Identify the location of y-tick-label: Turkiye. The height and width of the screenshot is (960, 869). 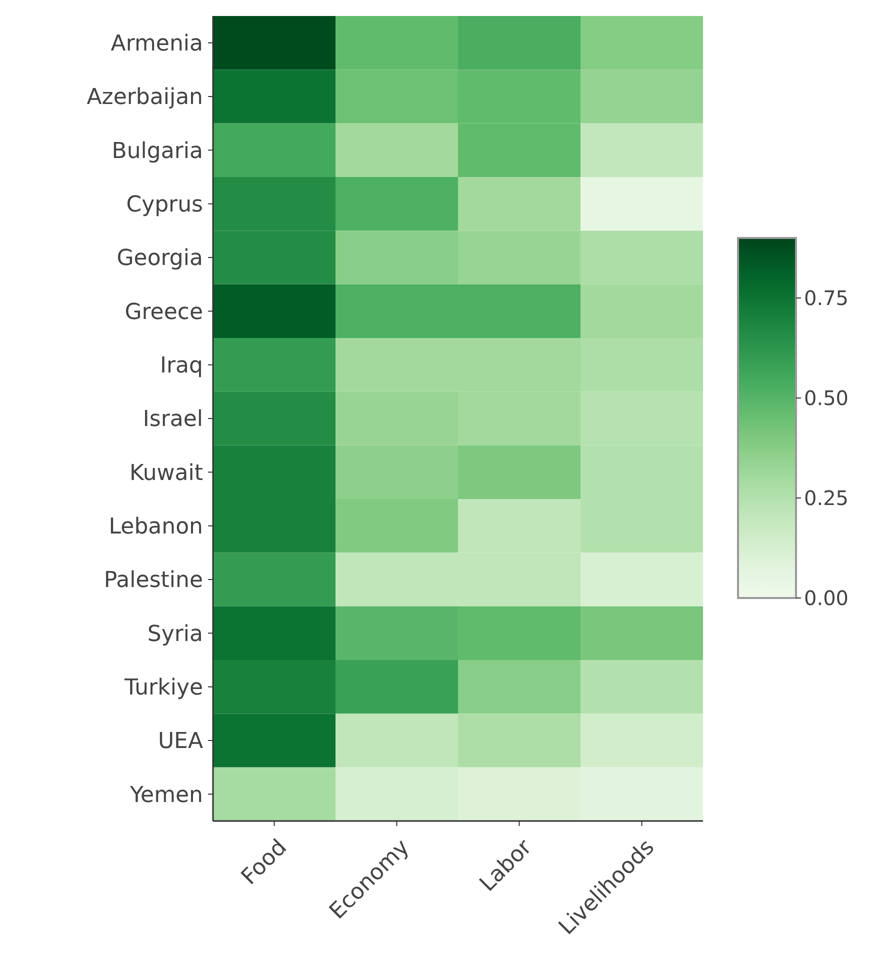
(163, 688).